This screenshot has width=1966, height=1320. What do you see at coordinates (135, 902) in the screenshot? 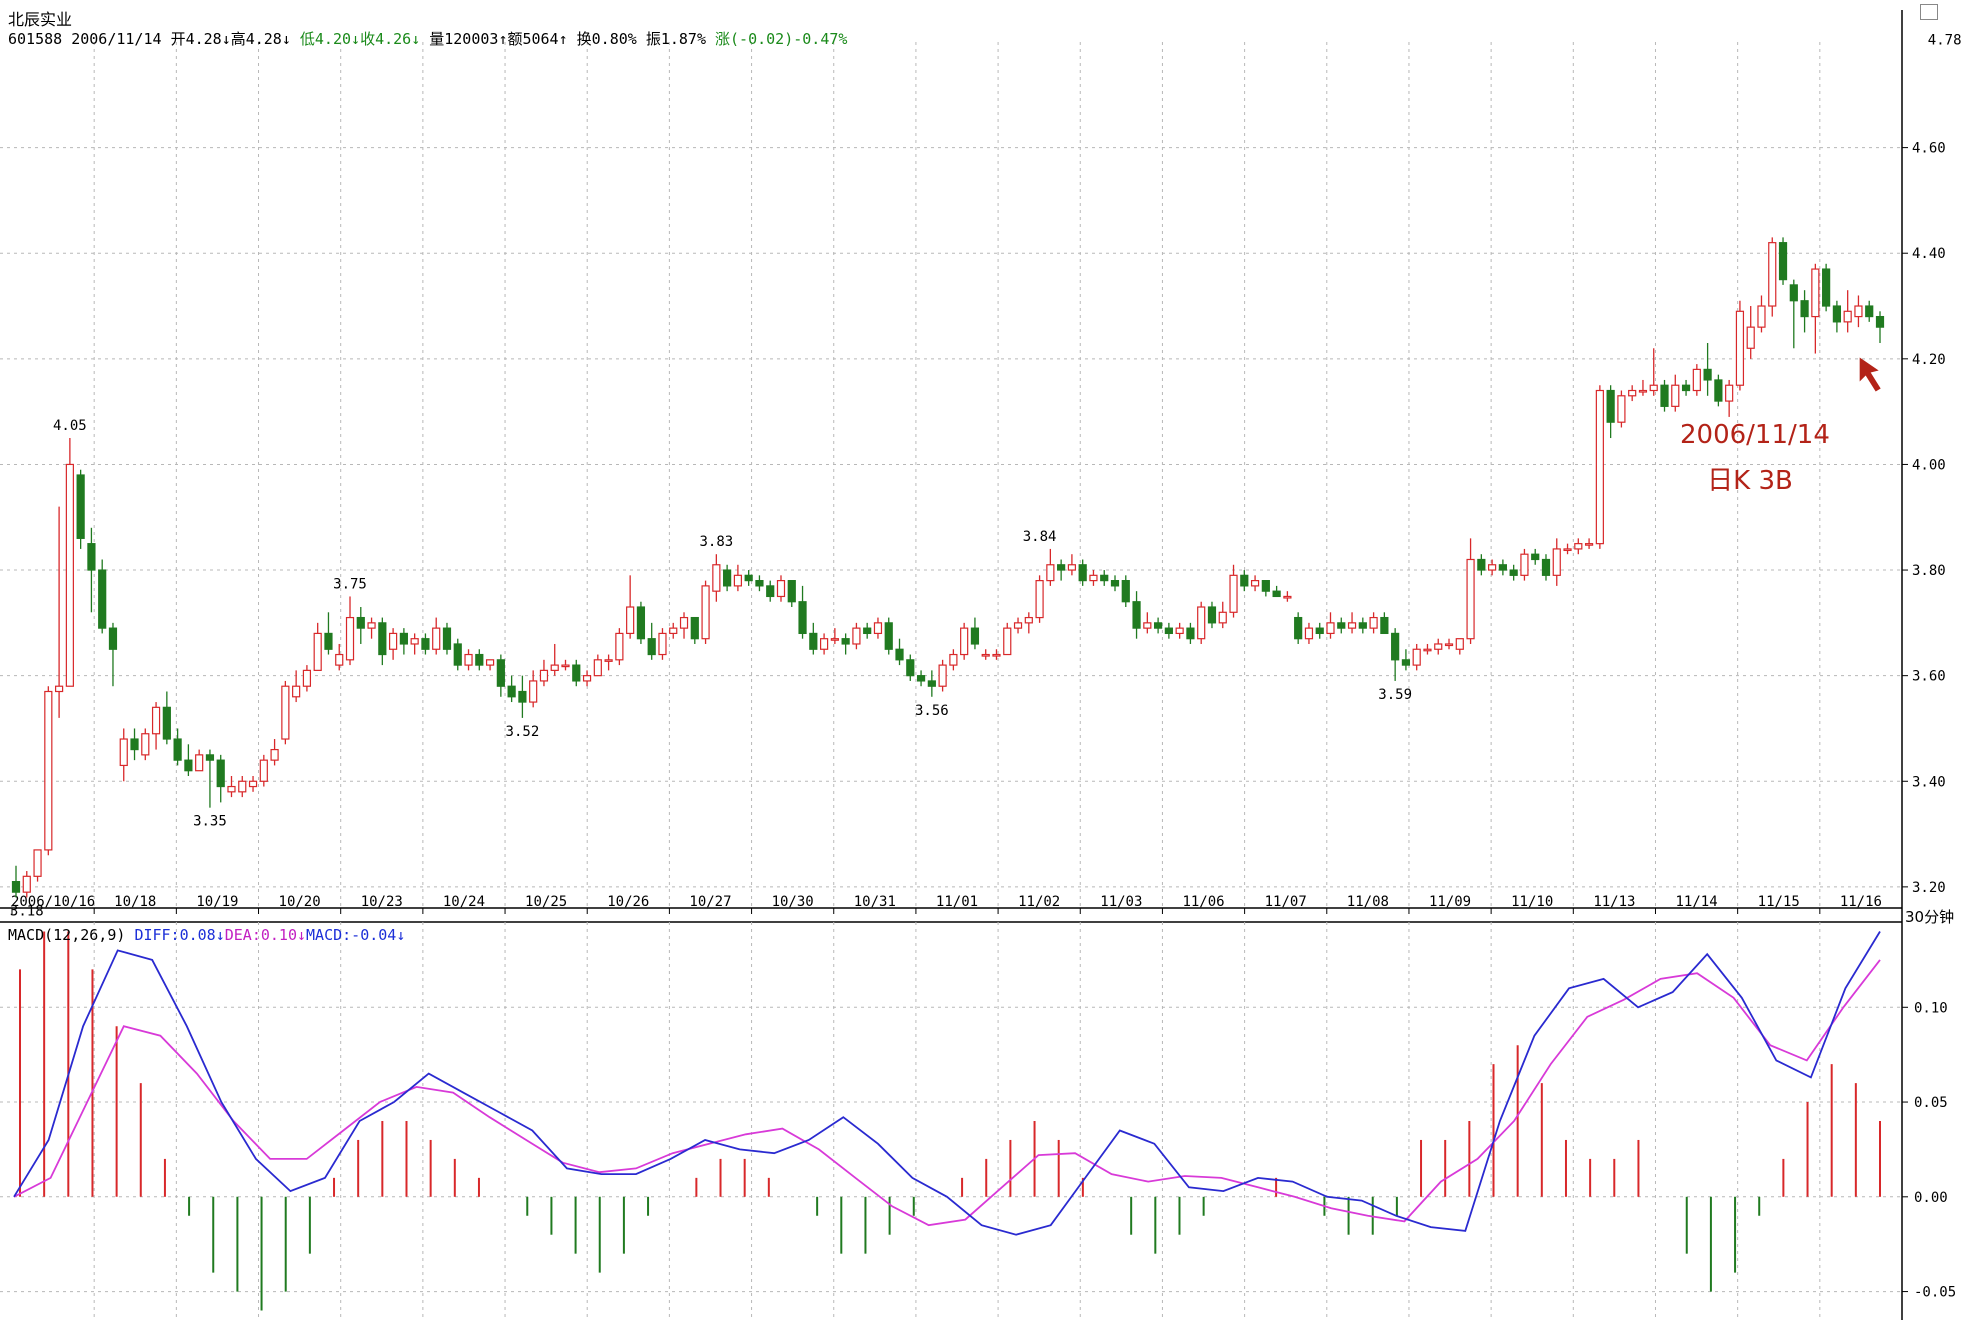
I see `x-tick-label: 10/18` at bounding box center [135, 902].